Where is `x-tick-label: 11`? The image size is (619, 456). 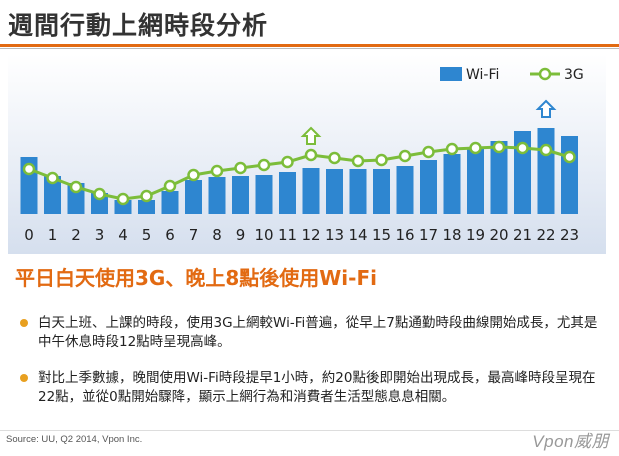
x-tick-label: 11 is located at coordinates (287, 235).